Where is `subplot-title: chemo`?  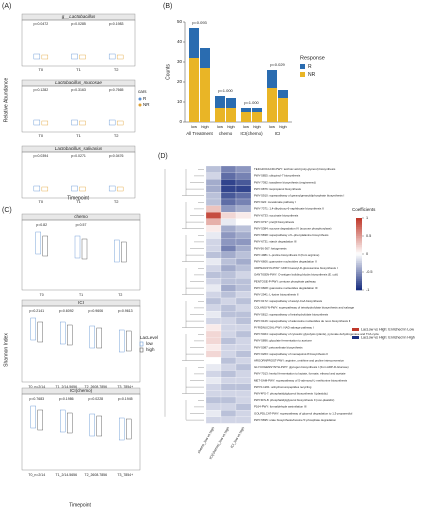
subplot-title: chemo is located at coordinates (81, 216).